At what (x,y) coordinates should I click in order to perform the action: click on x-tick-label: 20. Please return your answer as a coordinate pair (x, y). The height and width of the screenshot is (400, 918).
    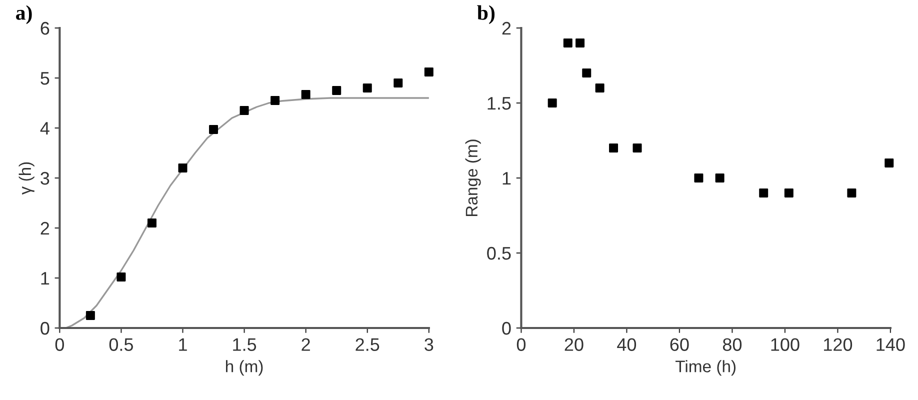
    Looking at the image, I should click on (574, 344).